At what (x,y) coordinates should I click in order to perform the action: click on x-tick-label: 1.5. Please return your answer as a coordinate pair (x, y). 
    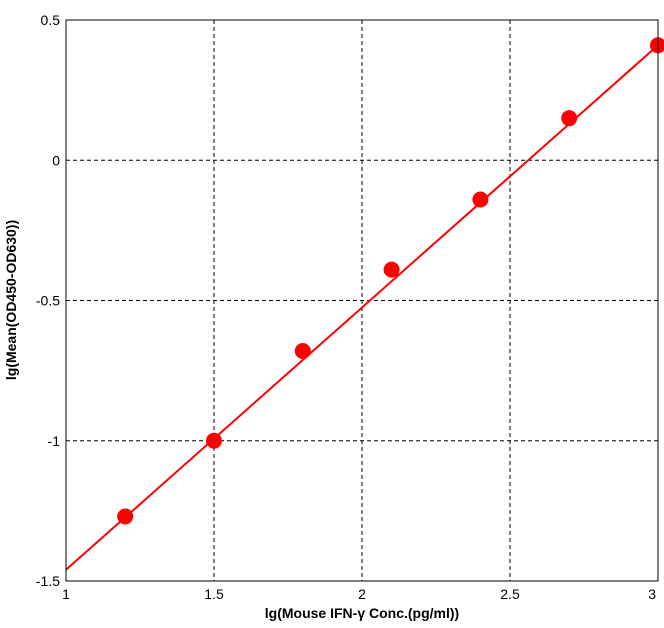
    Looking at the image, I should click on (214, 594).